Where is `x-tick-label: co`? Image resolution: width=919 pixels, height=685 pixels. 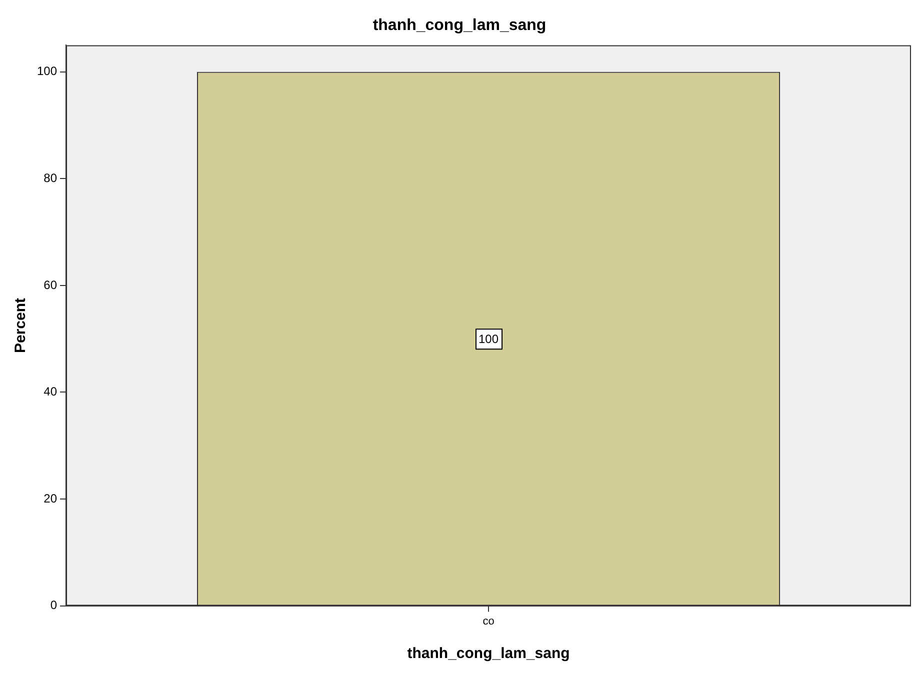
x-tick-label: co is located at coordinates (488, 621).